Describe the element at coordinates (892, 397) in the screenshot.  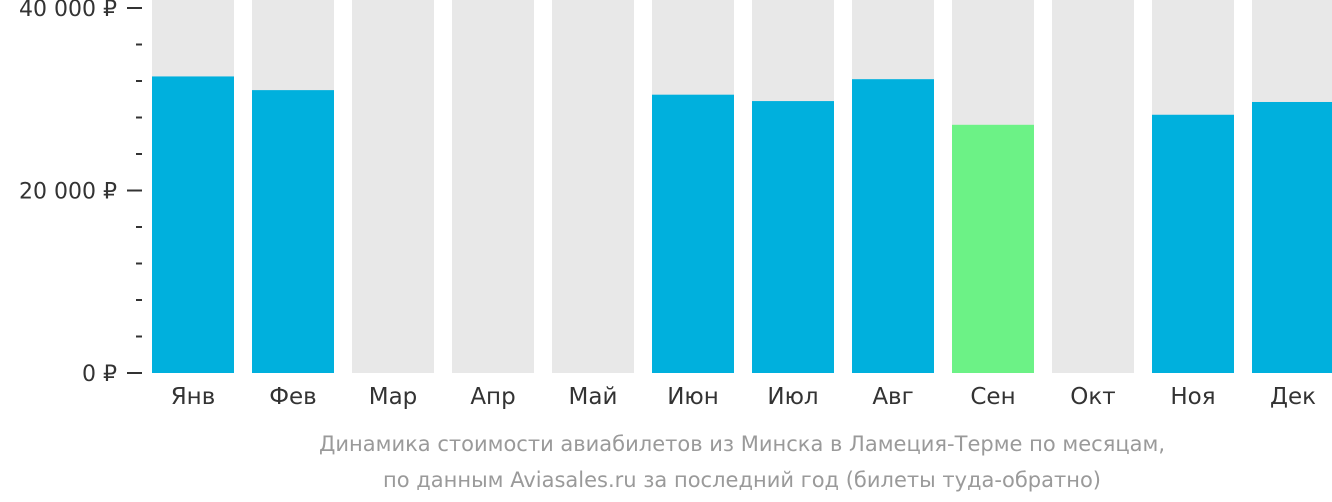
I see `x-tick-label: Авг` at that location.